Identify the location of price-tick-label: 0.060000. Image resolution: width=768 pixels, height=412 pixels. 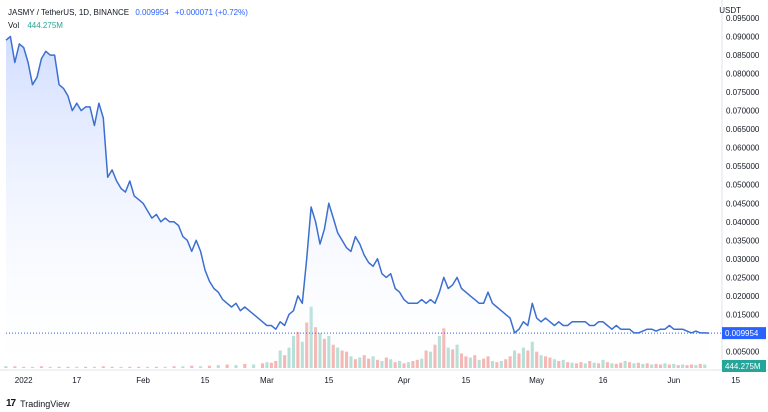
(743, 148).